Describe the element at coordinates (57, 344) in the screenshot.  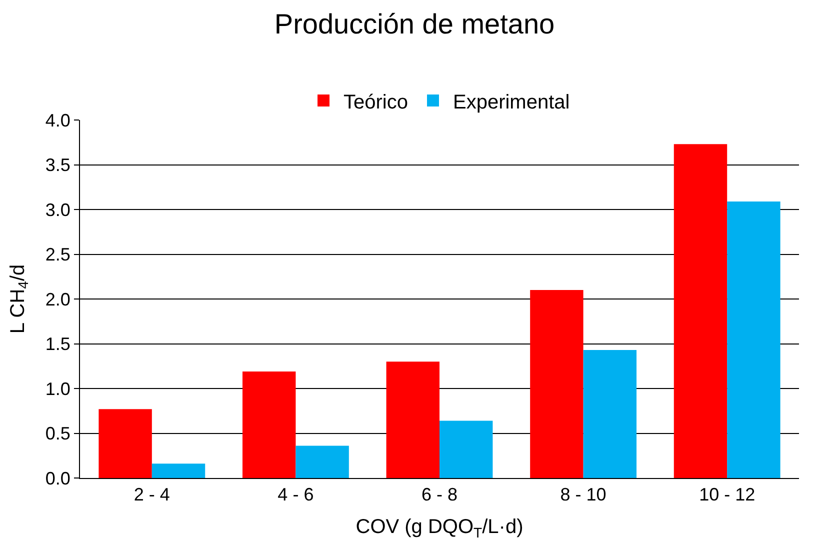
I see `y-tick-label: 1.5` at that location.